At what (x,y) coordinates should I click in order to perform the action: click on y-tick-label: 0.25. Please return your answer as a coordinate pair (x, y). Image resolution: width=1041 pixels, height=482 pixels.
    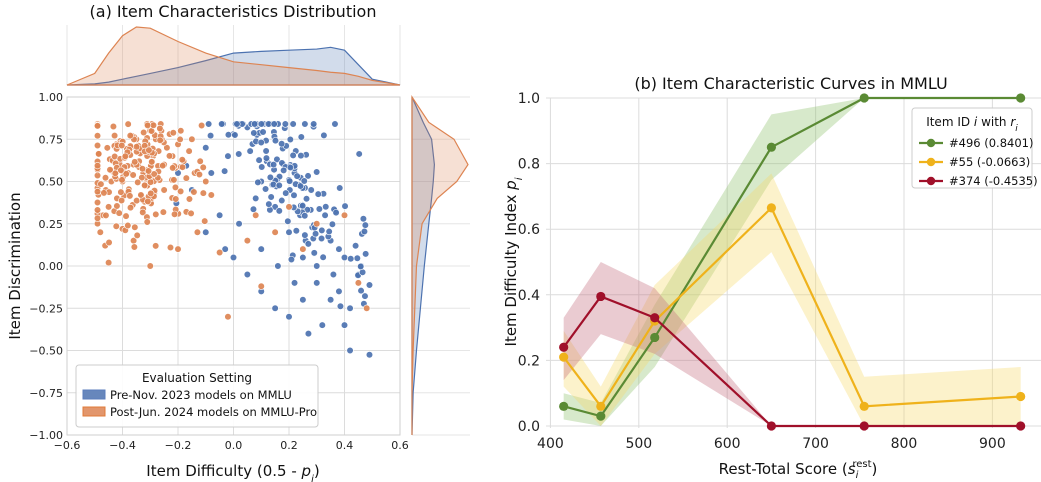
    Looking at the image, I should click on (51, 224).